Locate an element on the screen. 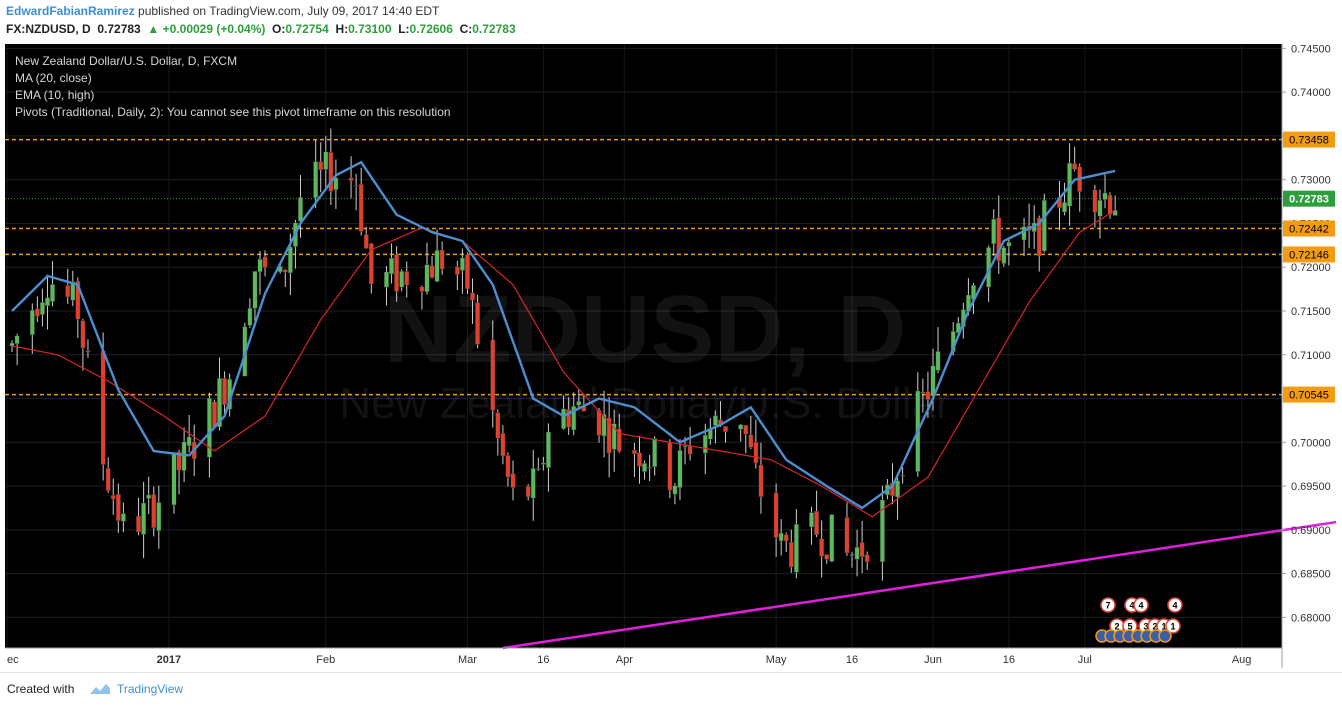 The image size is (1342, 706). author-link: EdwardFabianRamirez is located at coordinates (70, 11).